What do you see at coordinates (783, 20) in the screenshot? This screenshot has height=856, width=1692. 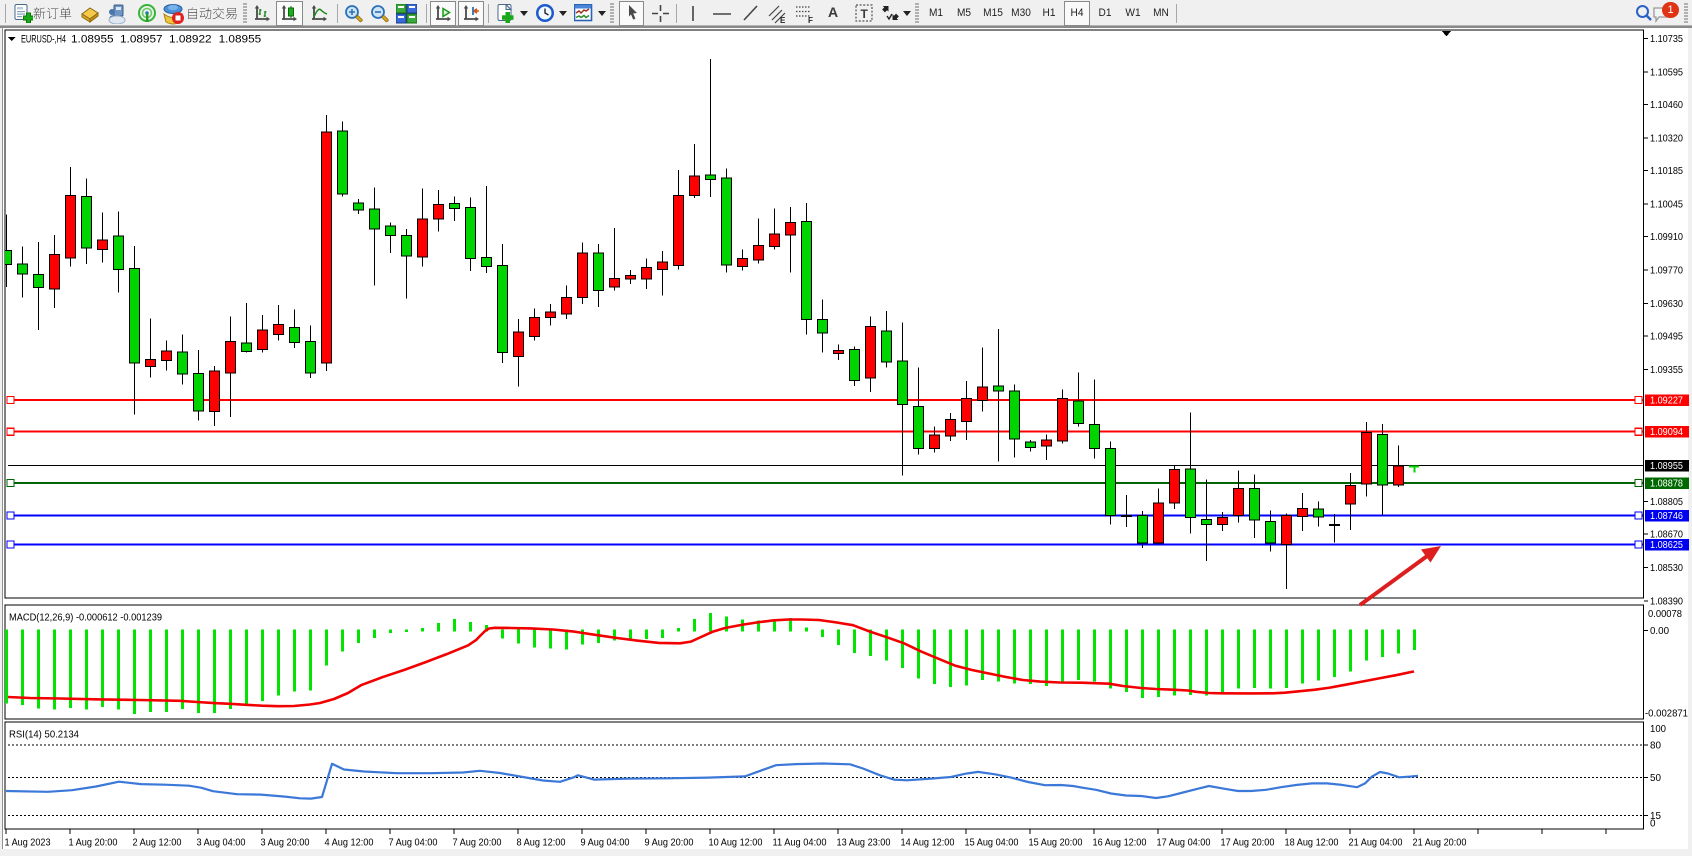 I see `svg-text: E` at bounding box center [783, 20].